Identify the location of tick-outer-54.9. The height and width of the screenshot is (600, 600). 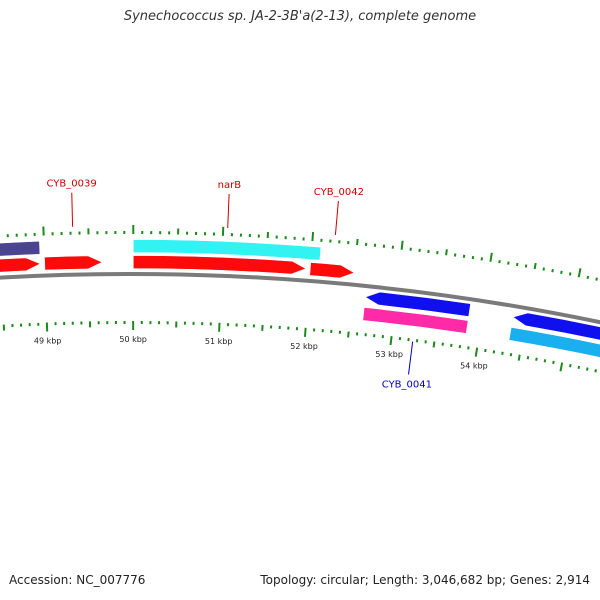
(570, 274).